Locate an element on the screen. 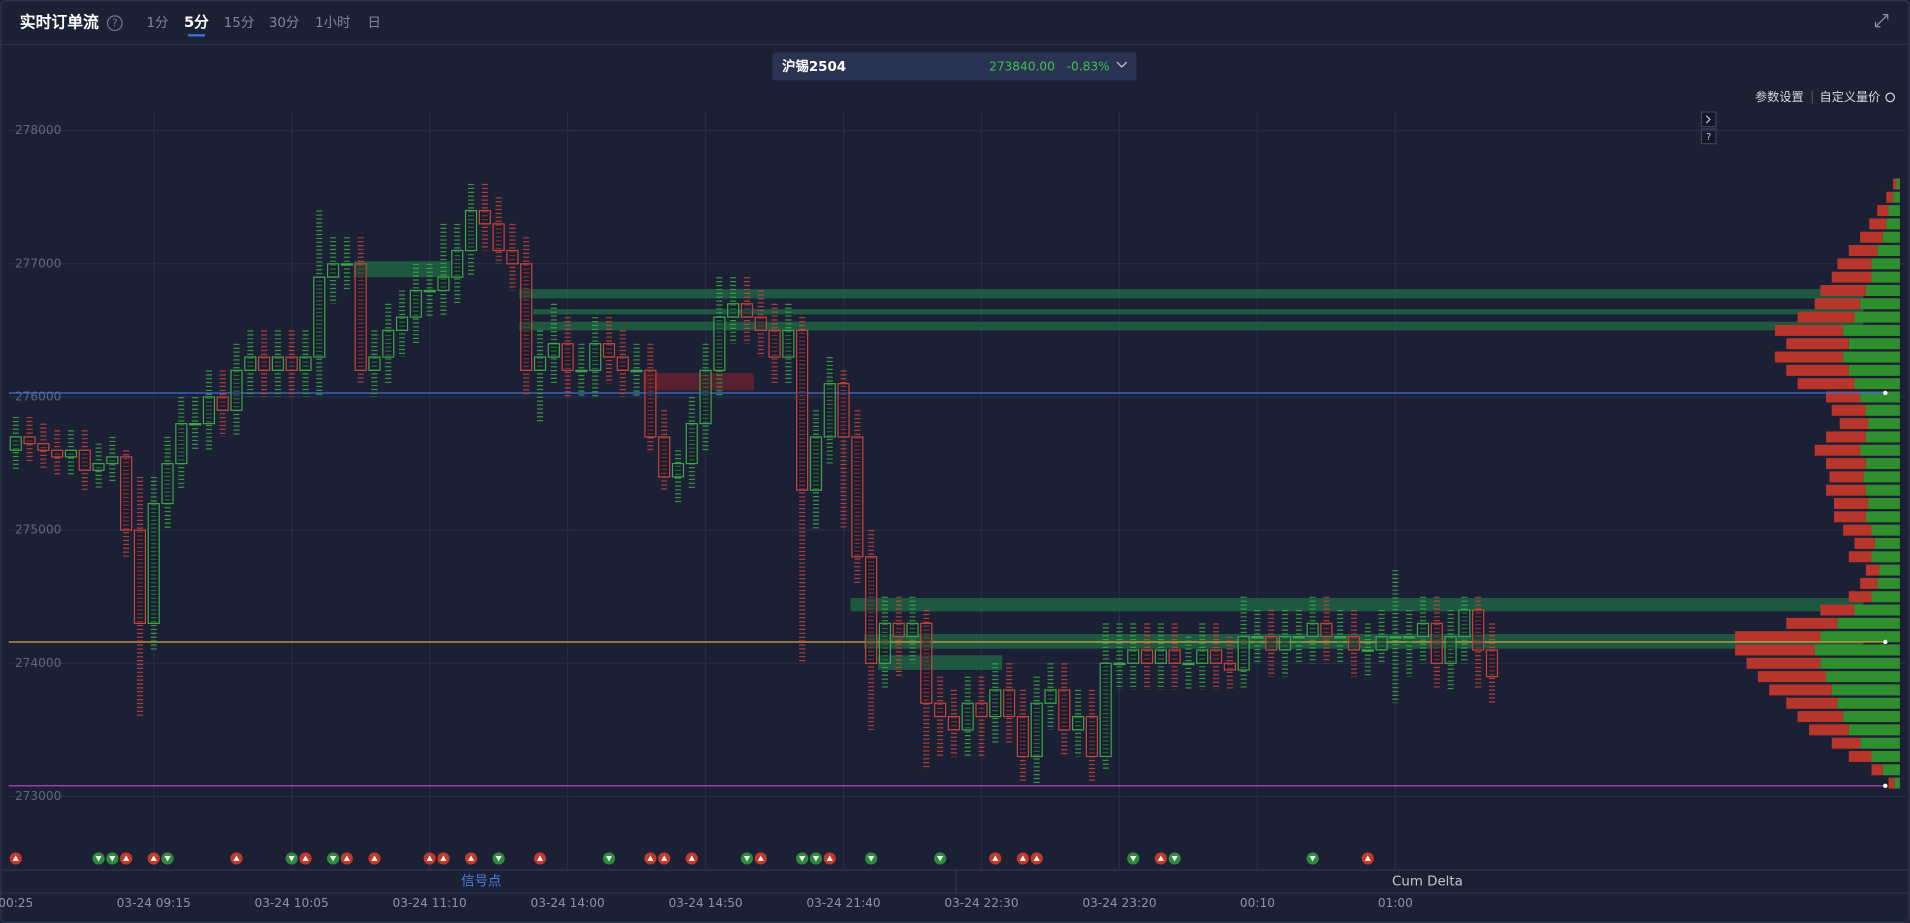 This screenshot has width=1910, height=923. x-tick-label: 03-24 21:40 is located at coordinates (843, 903).